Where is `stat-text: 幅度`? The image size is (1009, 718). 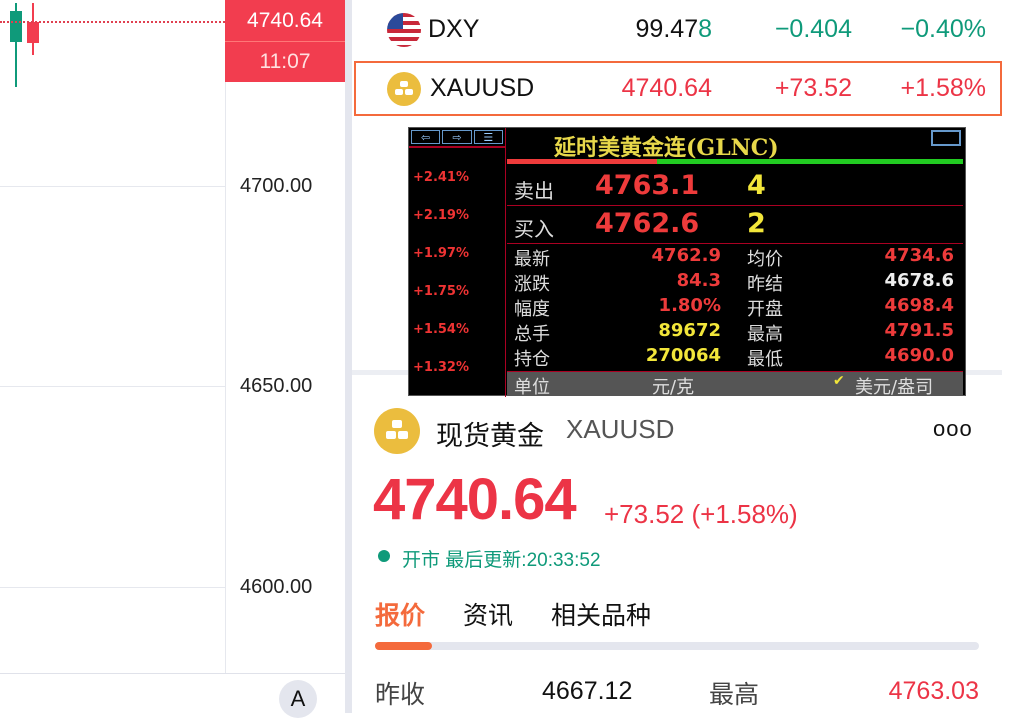 stat-text: 幅度 is located at coordinates (532, 309).